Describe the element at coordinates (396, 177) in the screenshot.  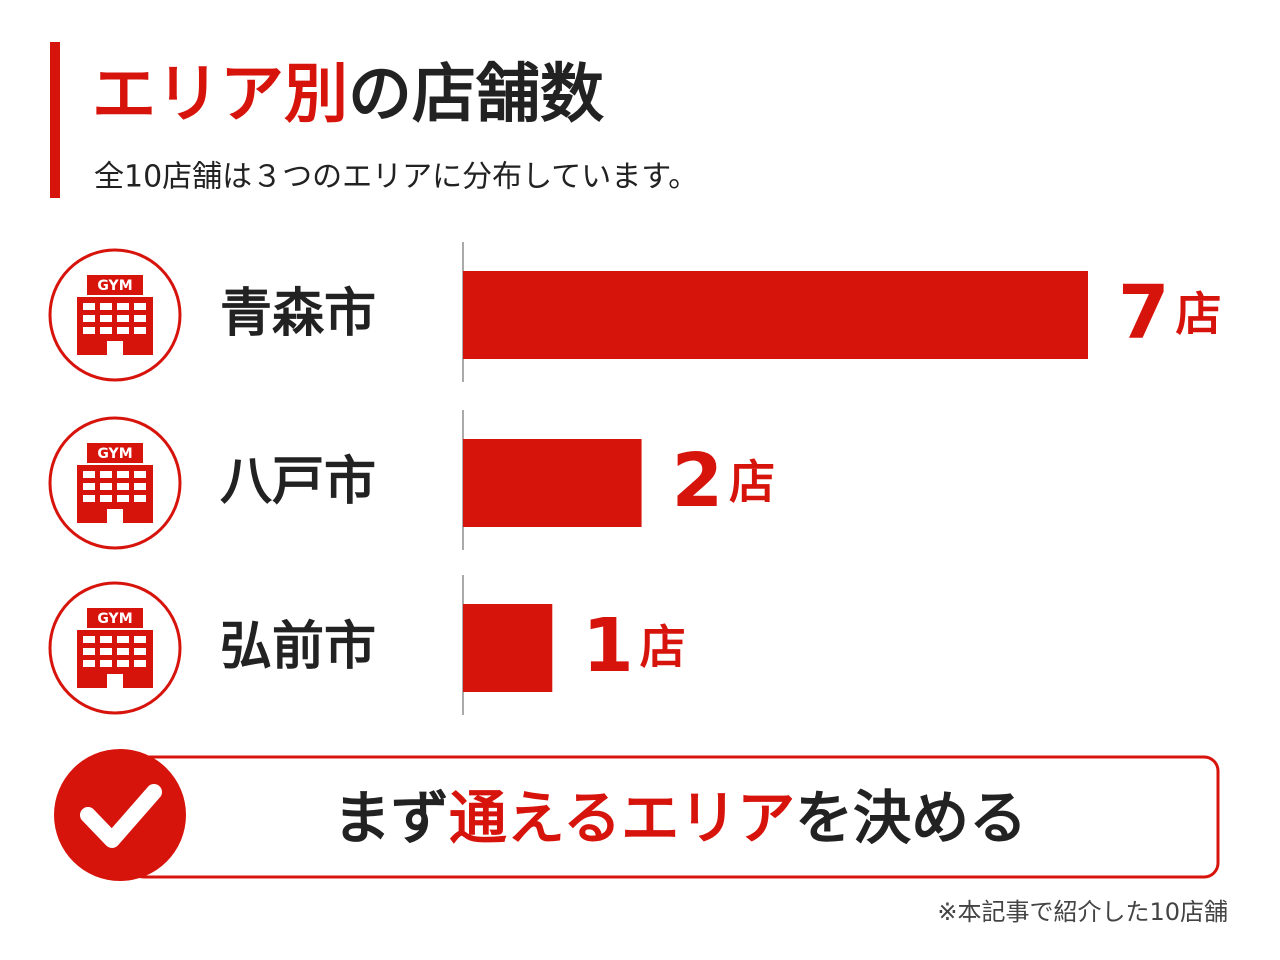
I see `subtitle: 全10店舗は３つのエリアに分布しています。` at that location.